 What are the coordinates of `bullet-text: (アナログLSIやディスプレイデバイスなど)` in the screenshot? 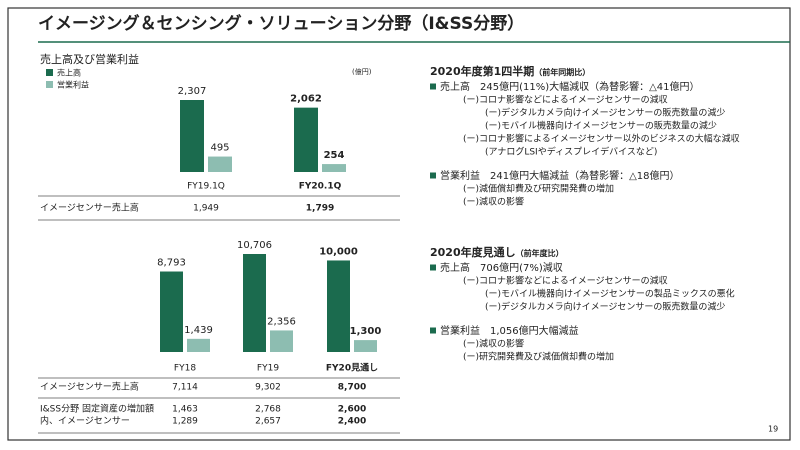 It's located at (571, 152).